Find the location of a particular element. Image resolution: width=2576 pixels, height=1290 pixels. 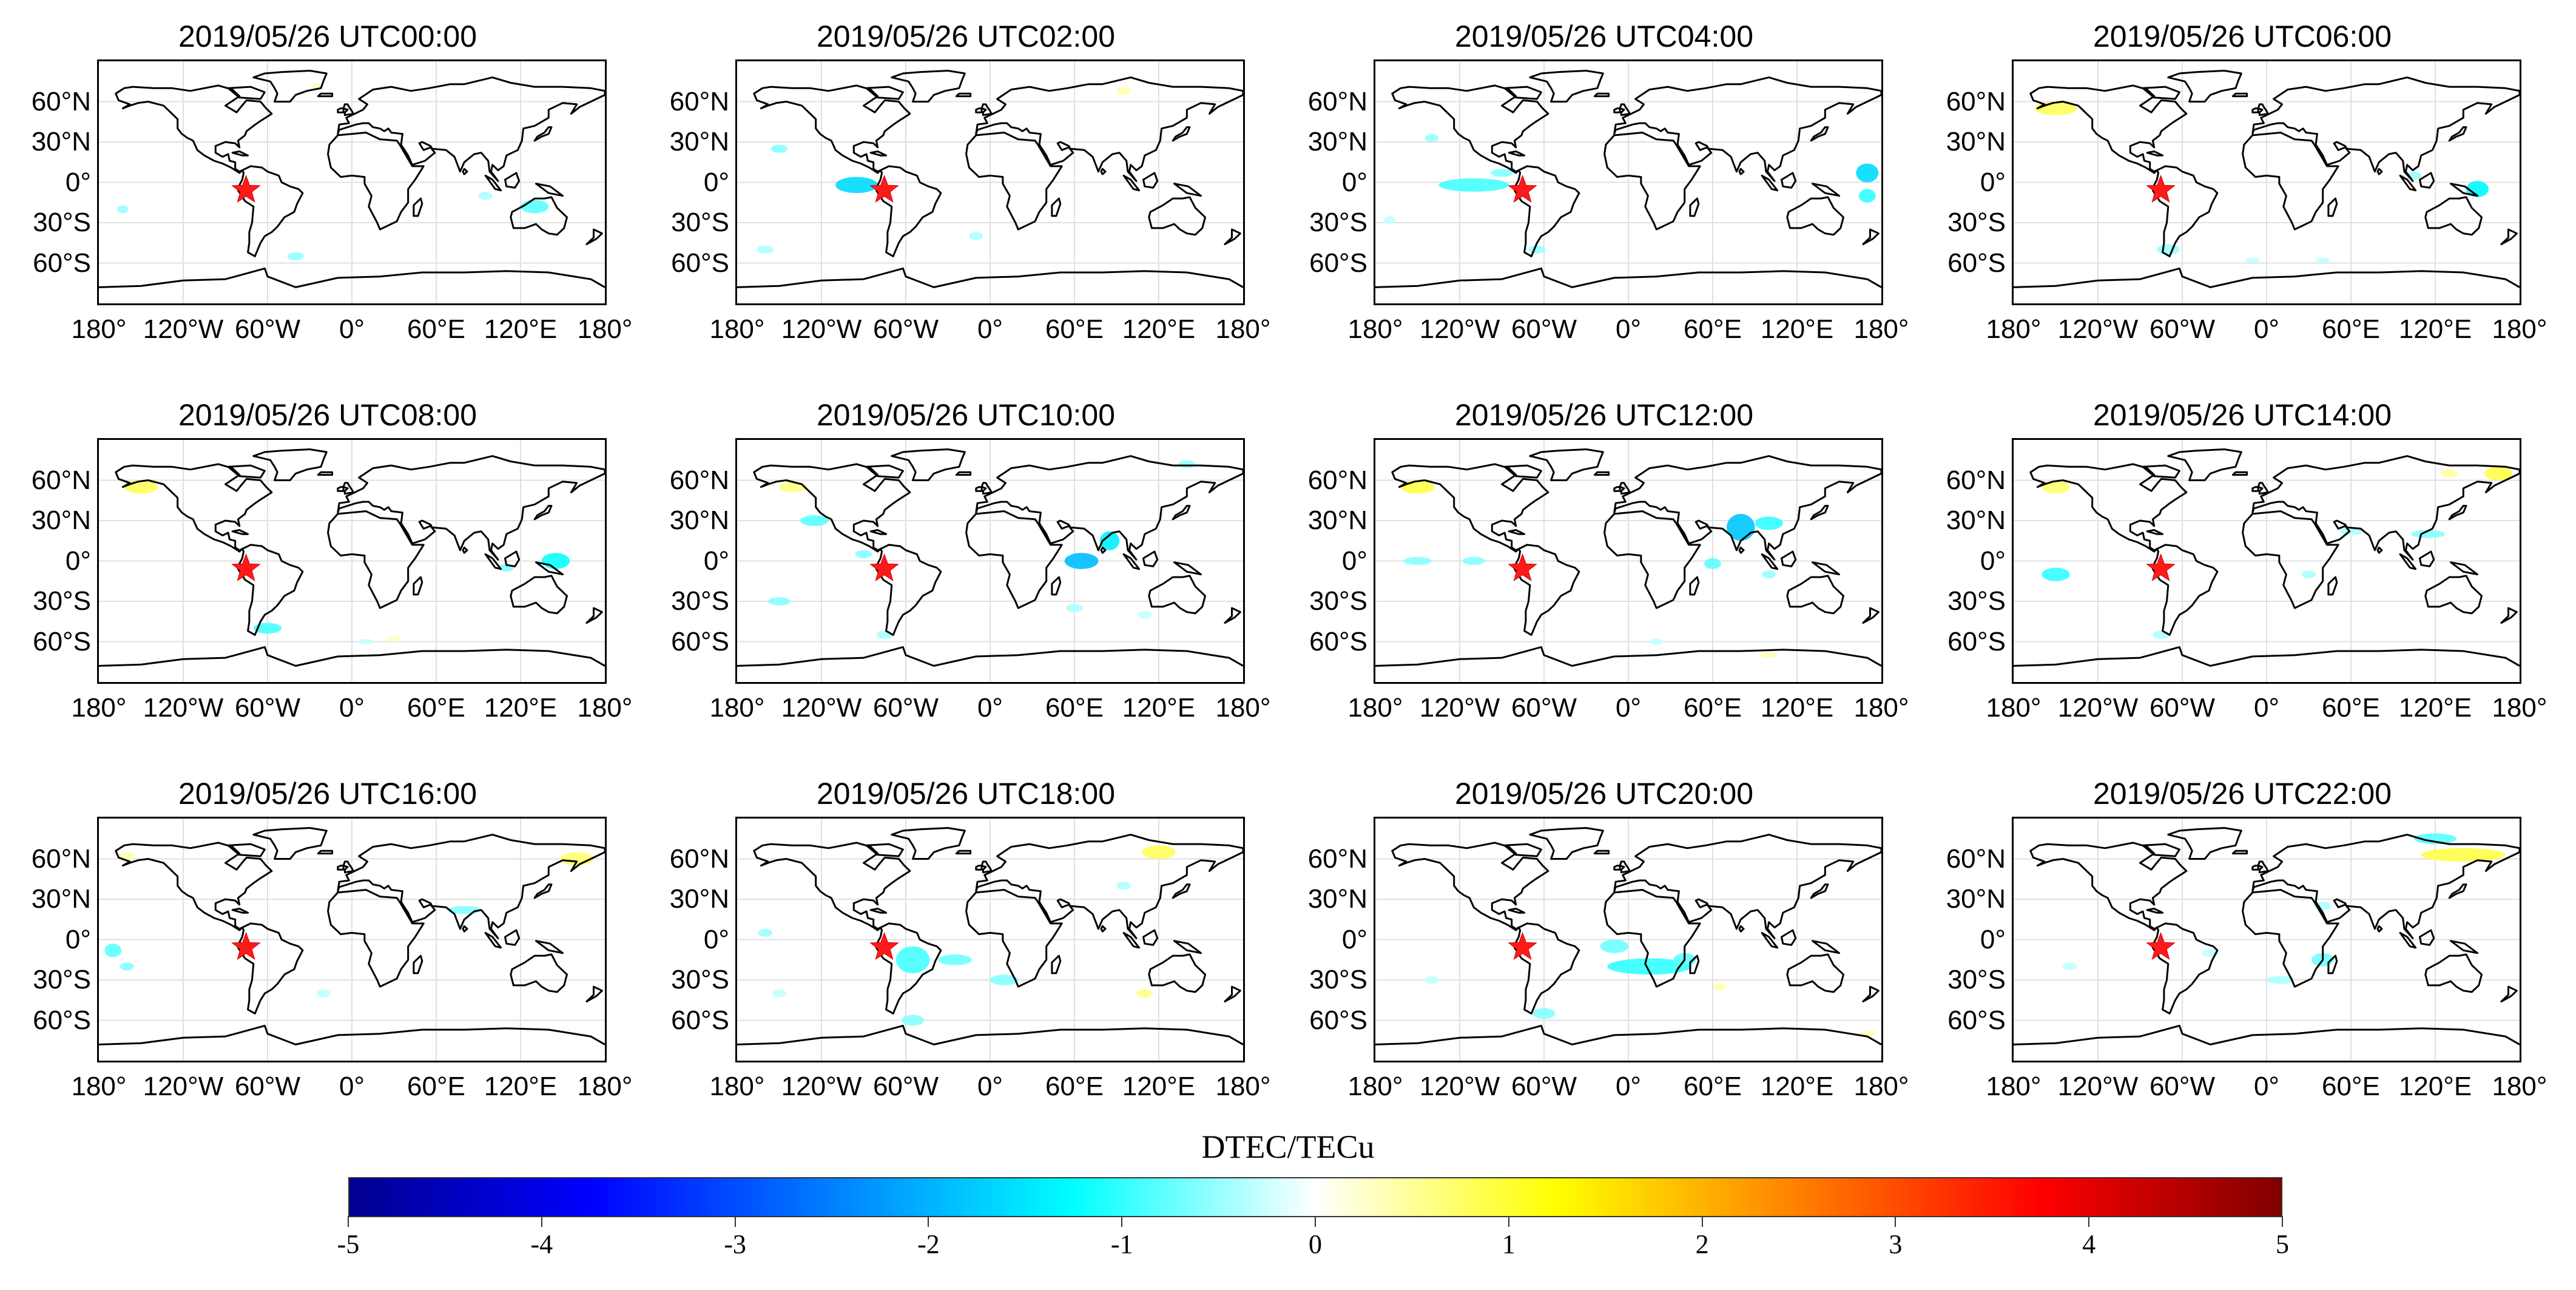

colorbar-tick-label: -5 is located at coordinates (348, 1244).